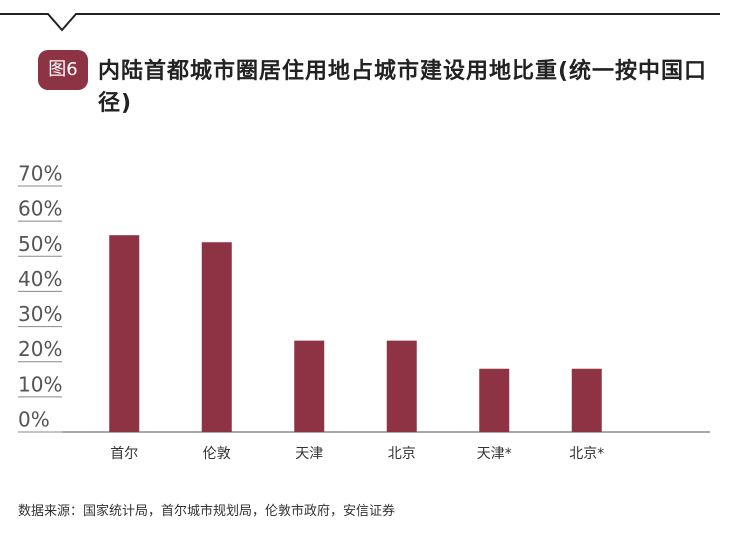 This screenshot has height=536, width=748. What do you see at coordinates (34, 420) in the screenshot?
I see `y-tick-label: 0%` at bounding box center [34, 420].